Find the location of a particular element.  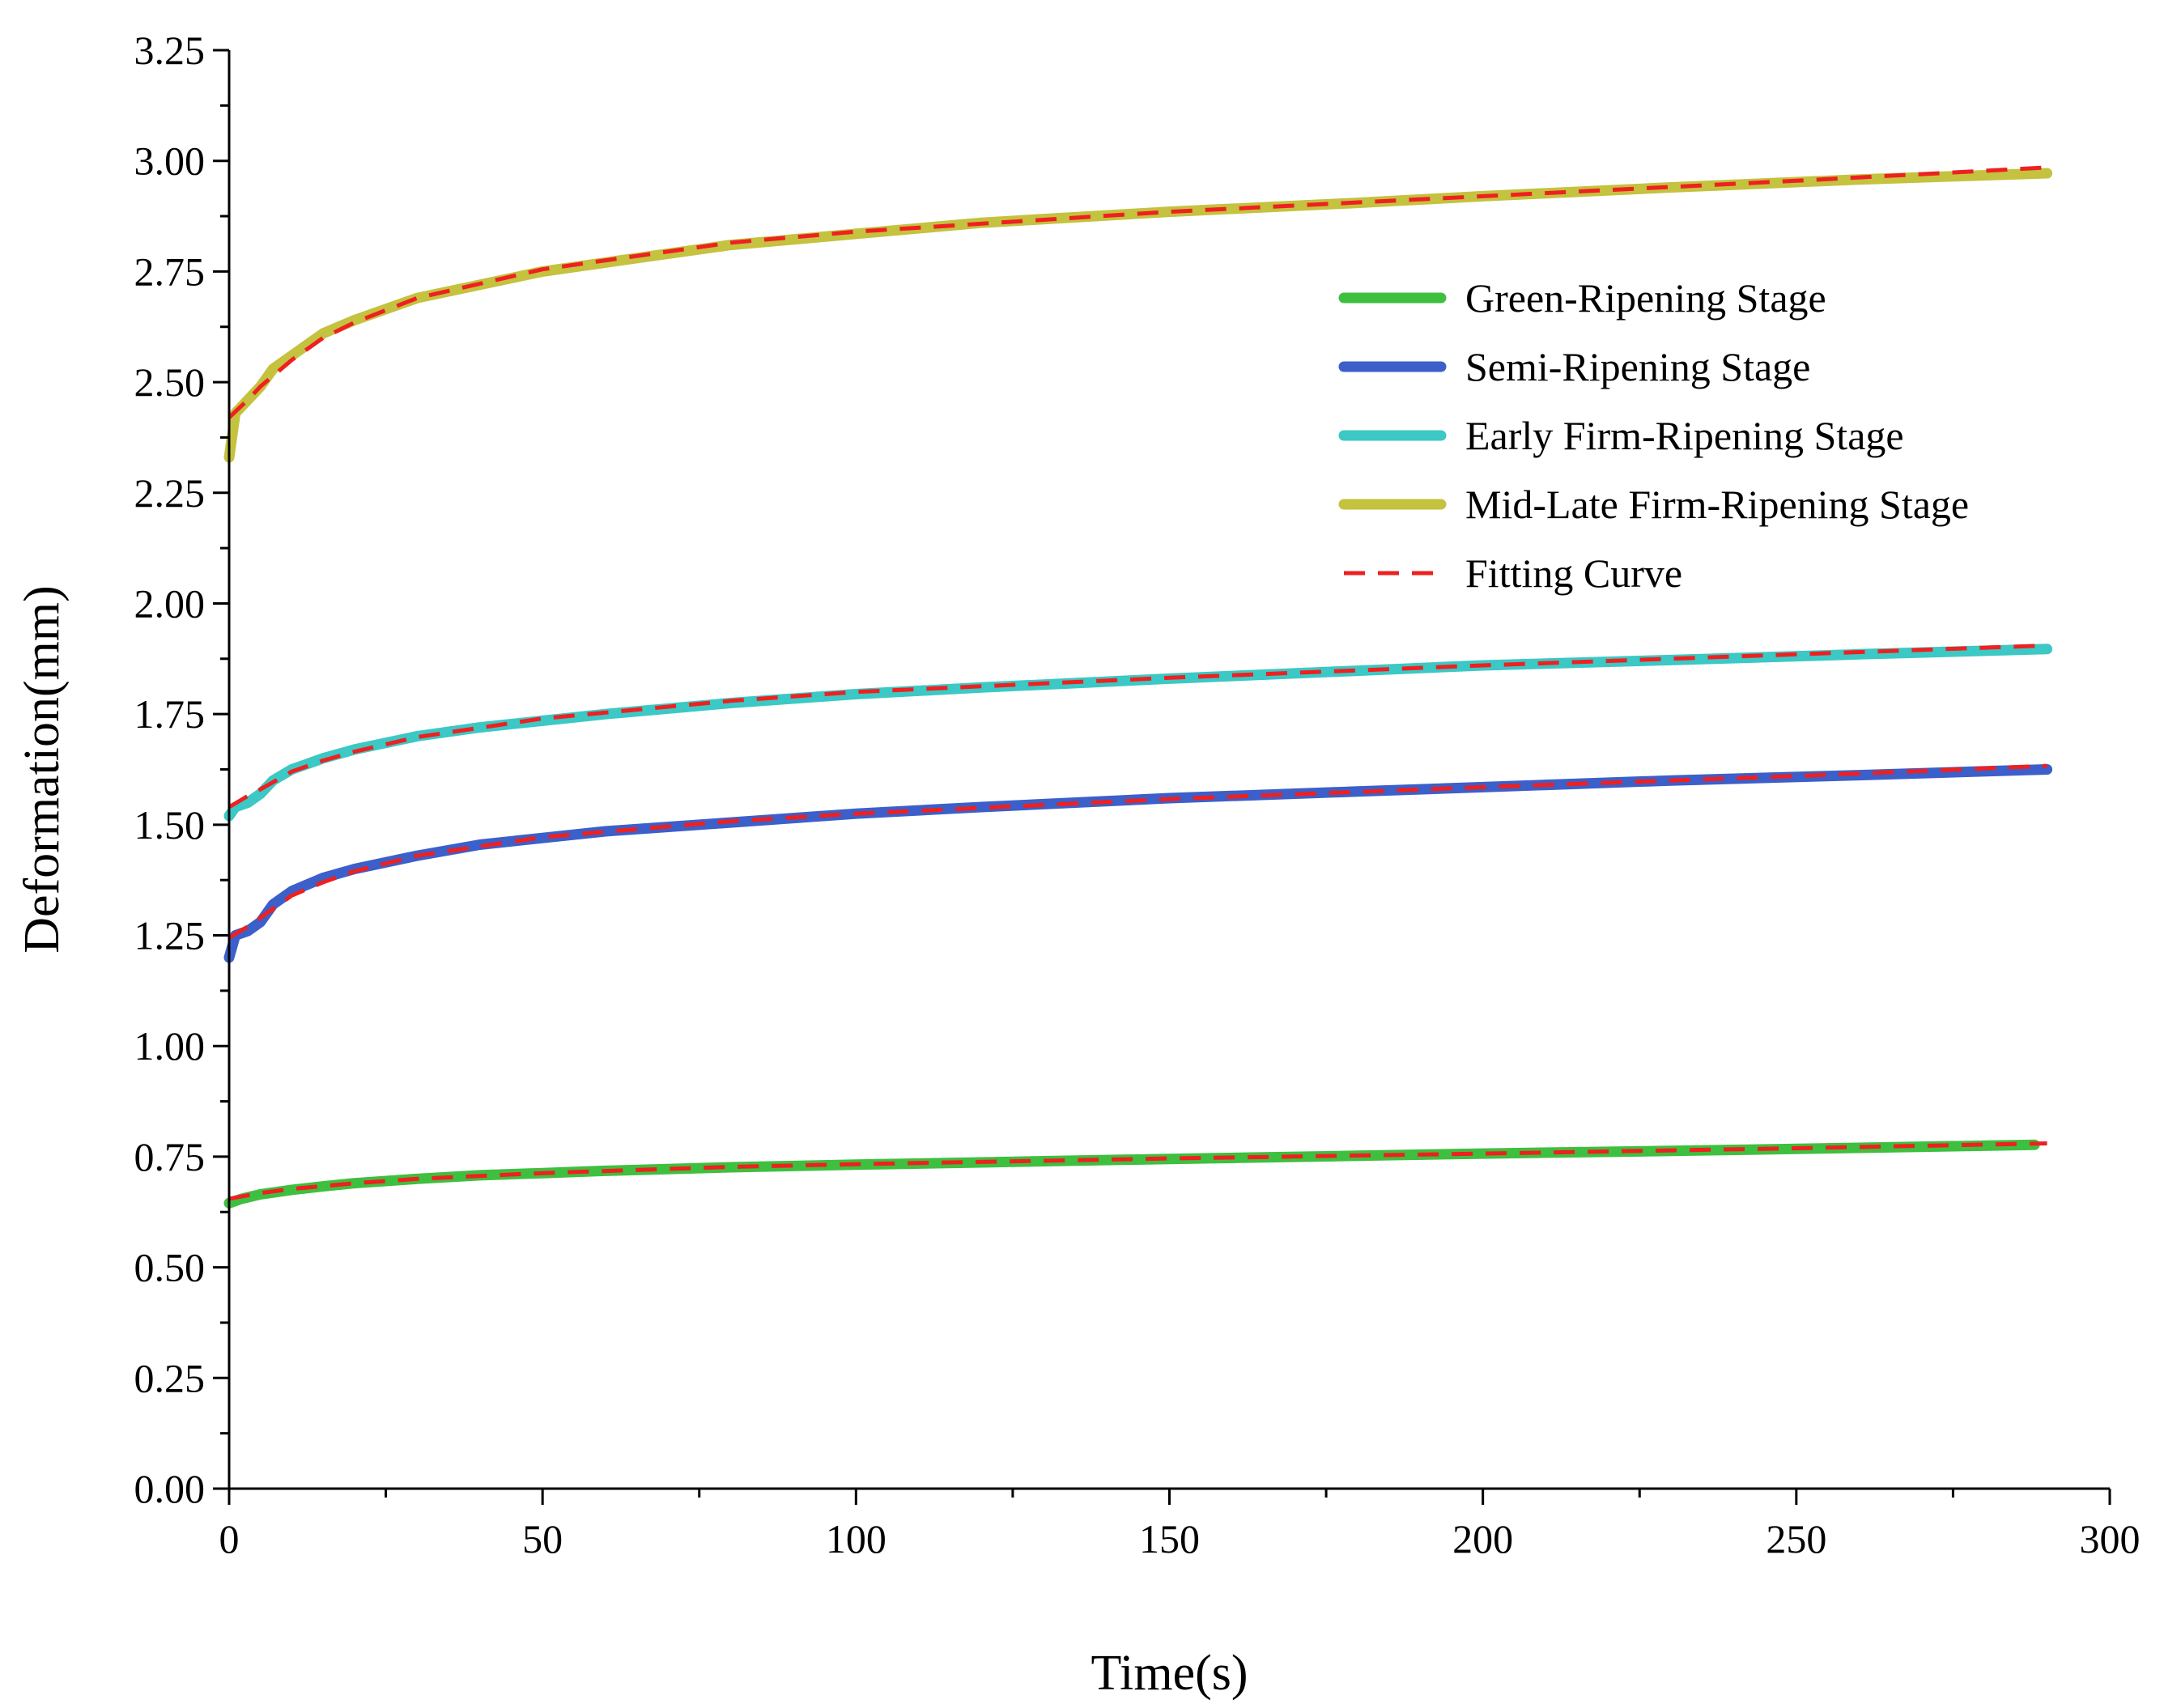

y-tick-label: 2.75 is located at coordinates (170, 271).